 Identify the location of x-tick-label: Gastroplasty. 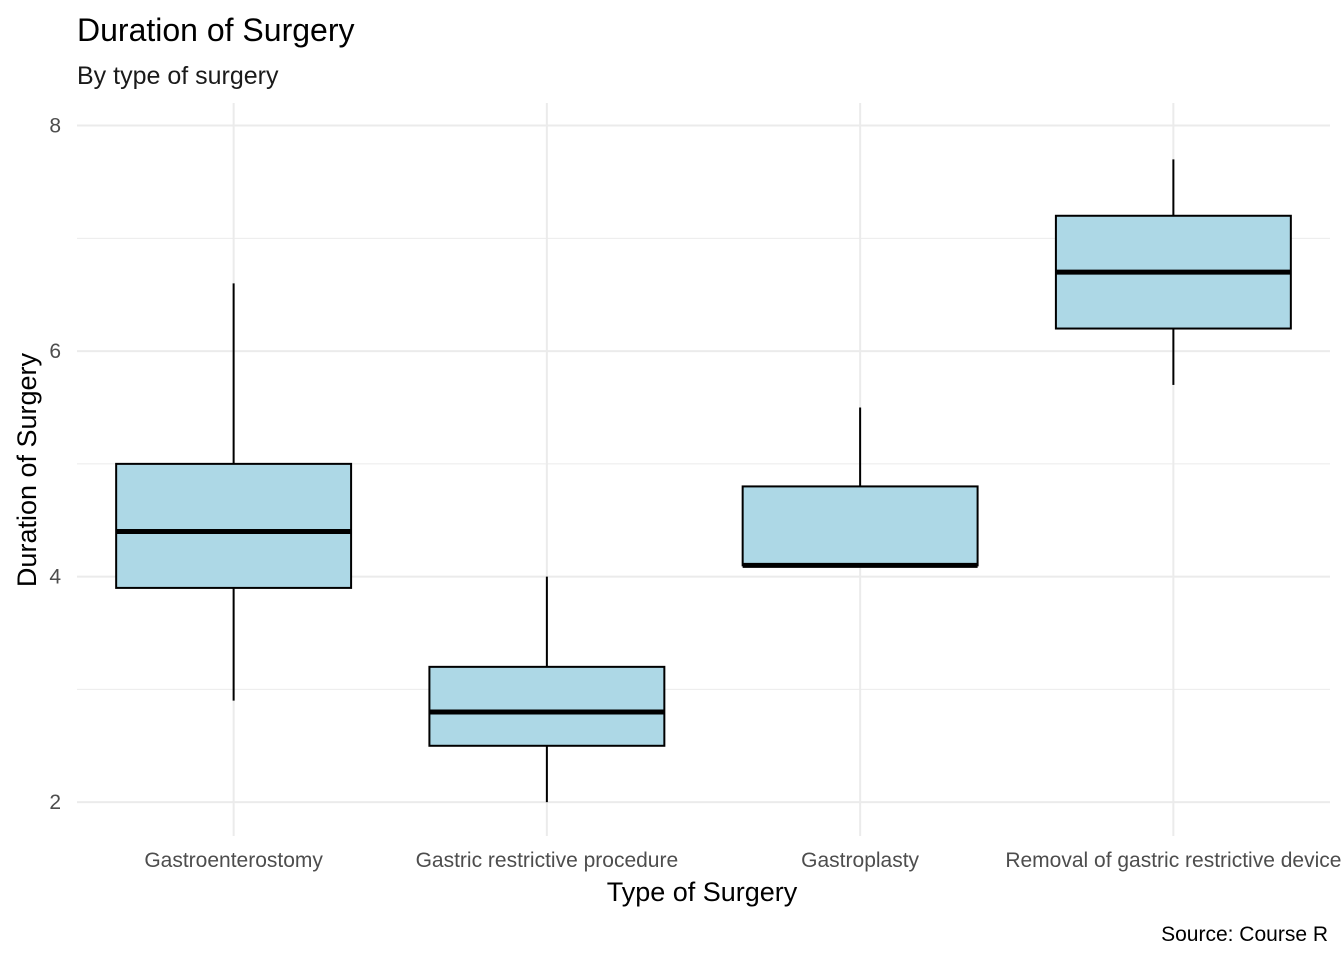
(860, 860).